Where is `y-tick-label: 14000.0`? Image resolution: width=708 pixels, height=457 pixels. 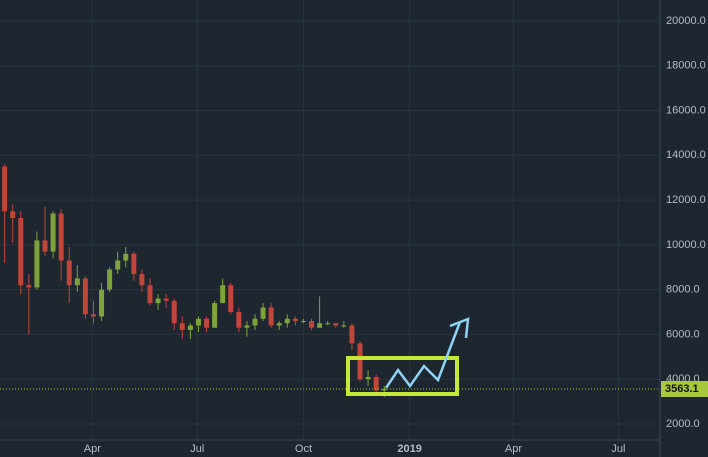 y-tick-label: 14000.0 is located at coordinates (686, 155).